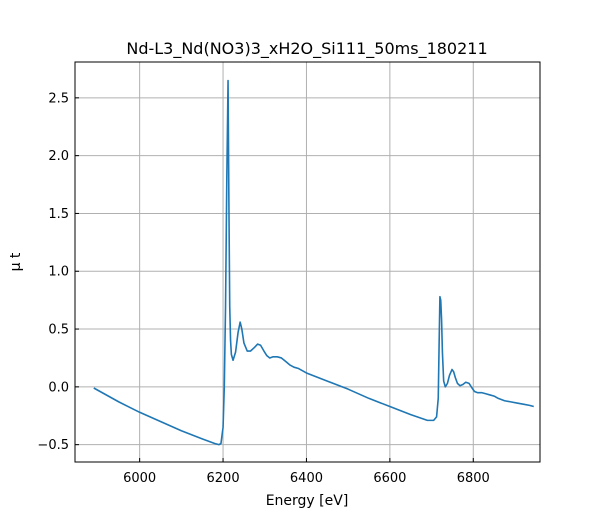 The image size is (600, 520). Describe the element at coordinates (16, 261) in the screenshot. I see `y-axis-label: μ t` at that location.